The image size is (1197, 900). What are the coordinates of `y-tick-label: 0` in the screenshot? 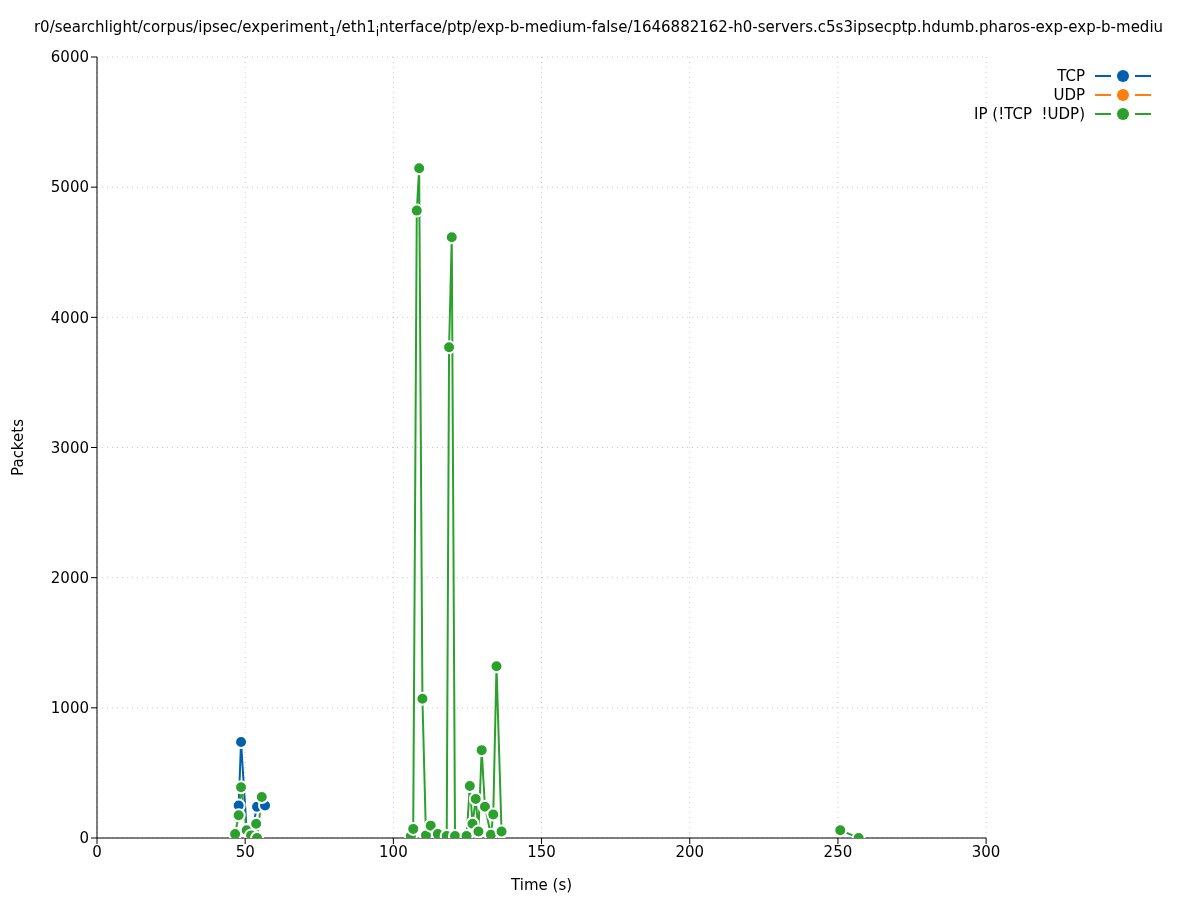 It's located at (84, 838).